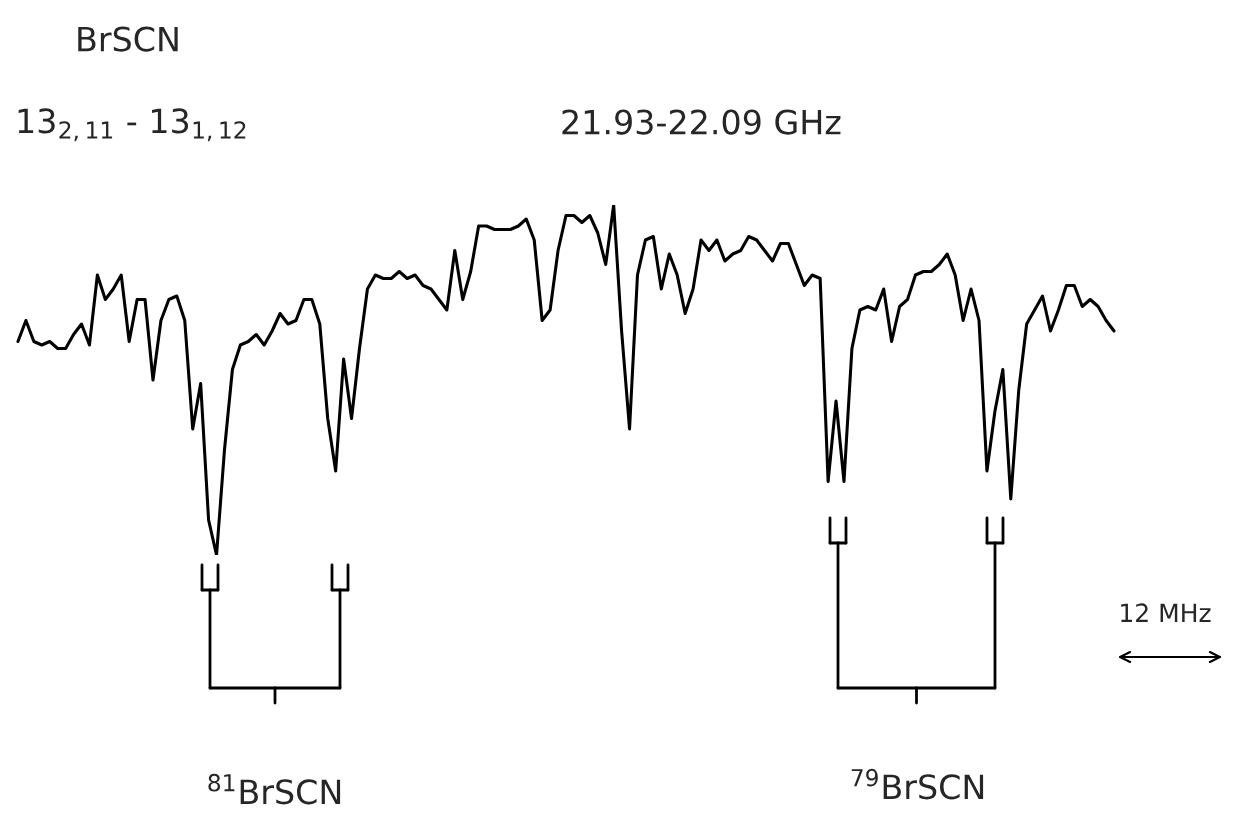 The width and height of the screenshot is (1247, 823). What do you see at coordinates (274, 789) in the screenshot?
I see `text: $^{81}$BrSCN` at bounding box center [274, 789].